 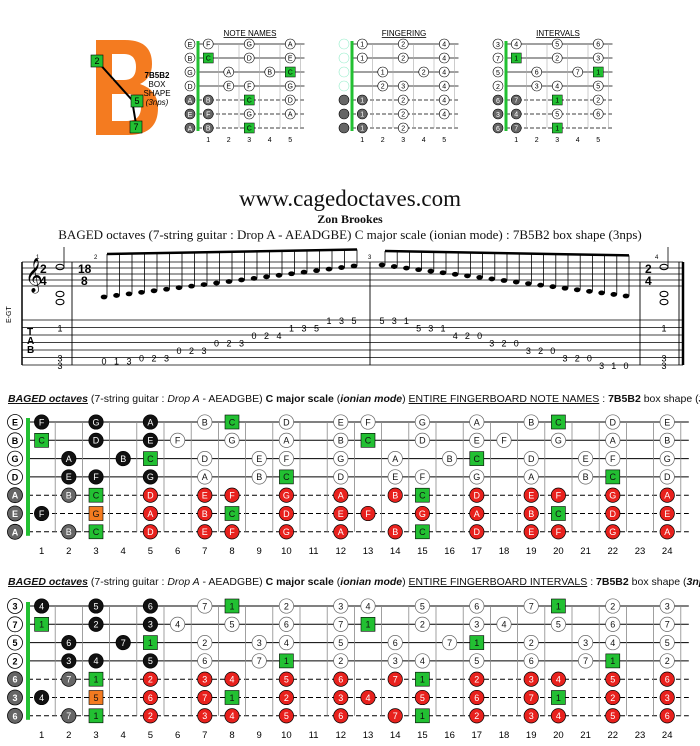 I want to click on logo-marker-label: 5, so click(x=136, y=101).